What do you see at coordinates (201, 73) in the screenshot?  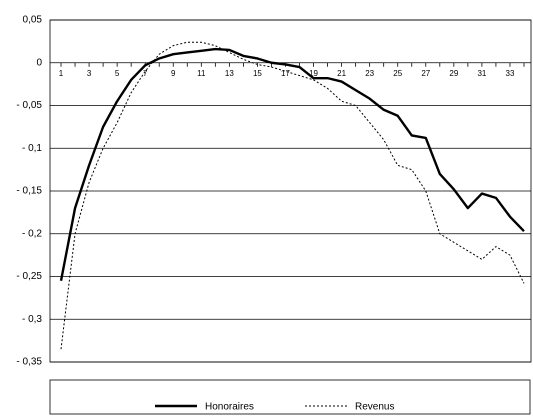 I see `x-tick-label: 11` at bounding box center [201, 73].